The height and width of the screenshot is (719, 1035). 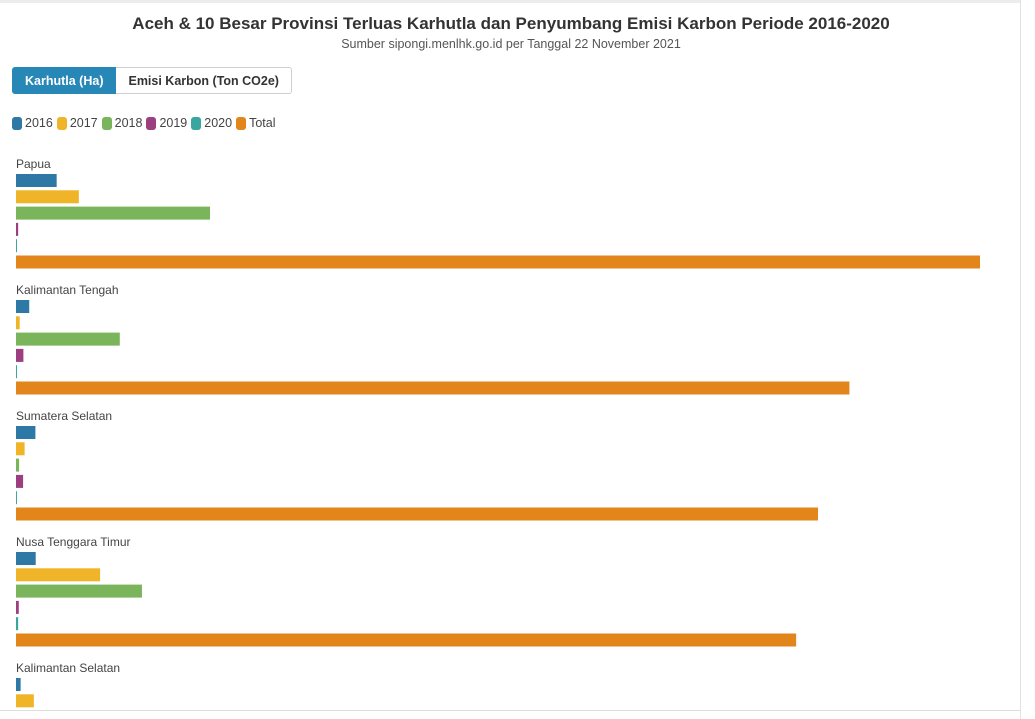 What do you see at coordinates (1020, 359) in the screenshot?
I see `right-divider` at bounding box center [1020, 359].